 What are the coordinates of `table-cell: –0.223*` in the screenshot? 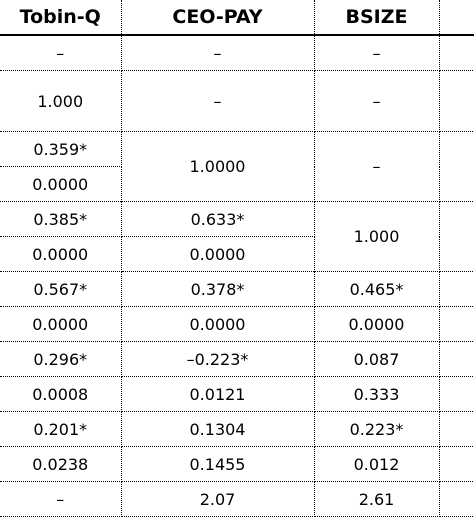 It's located at (217, 359).